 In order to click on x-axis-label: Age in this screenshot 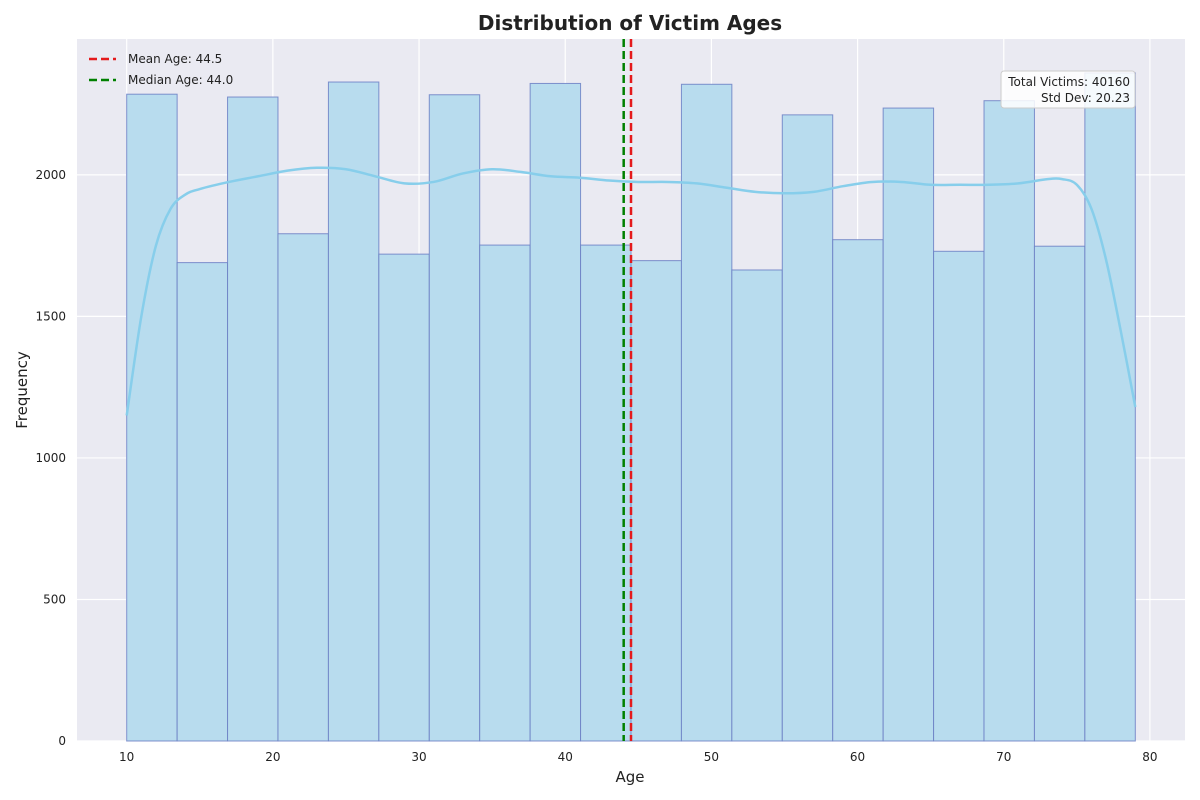, I will do `click(629, 777)`.